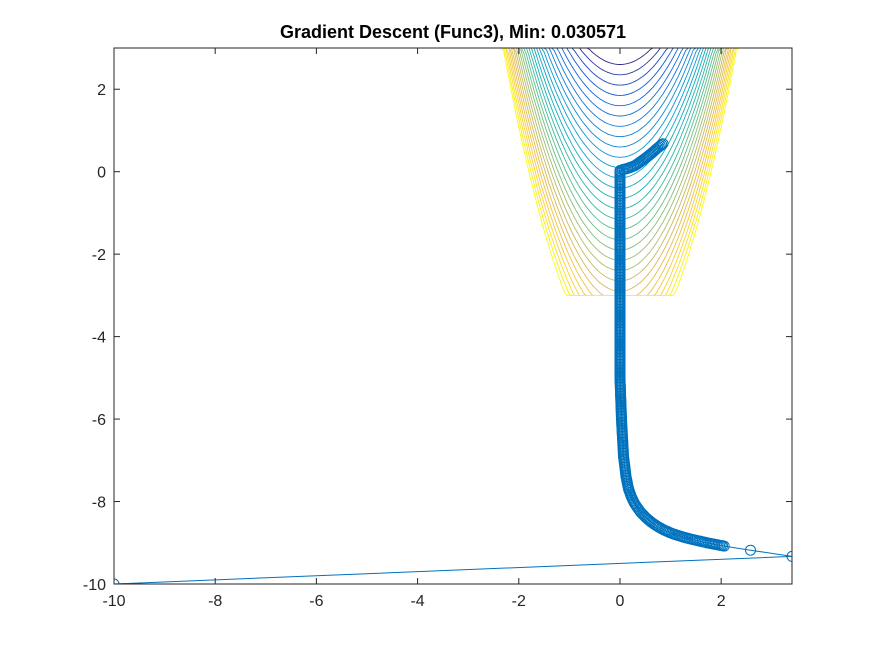 The width and height of the screenshot is (875, 656). Describe the element at coordinates (519, 601) in the screenshot. I see `x-tick-label: -2` at that location.